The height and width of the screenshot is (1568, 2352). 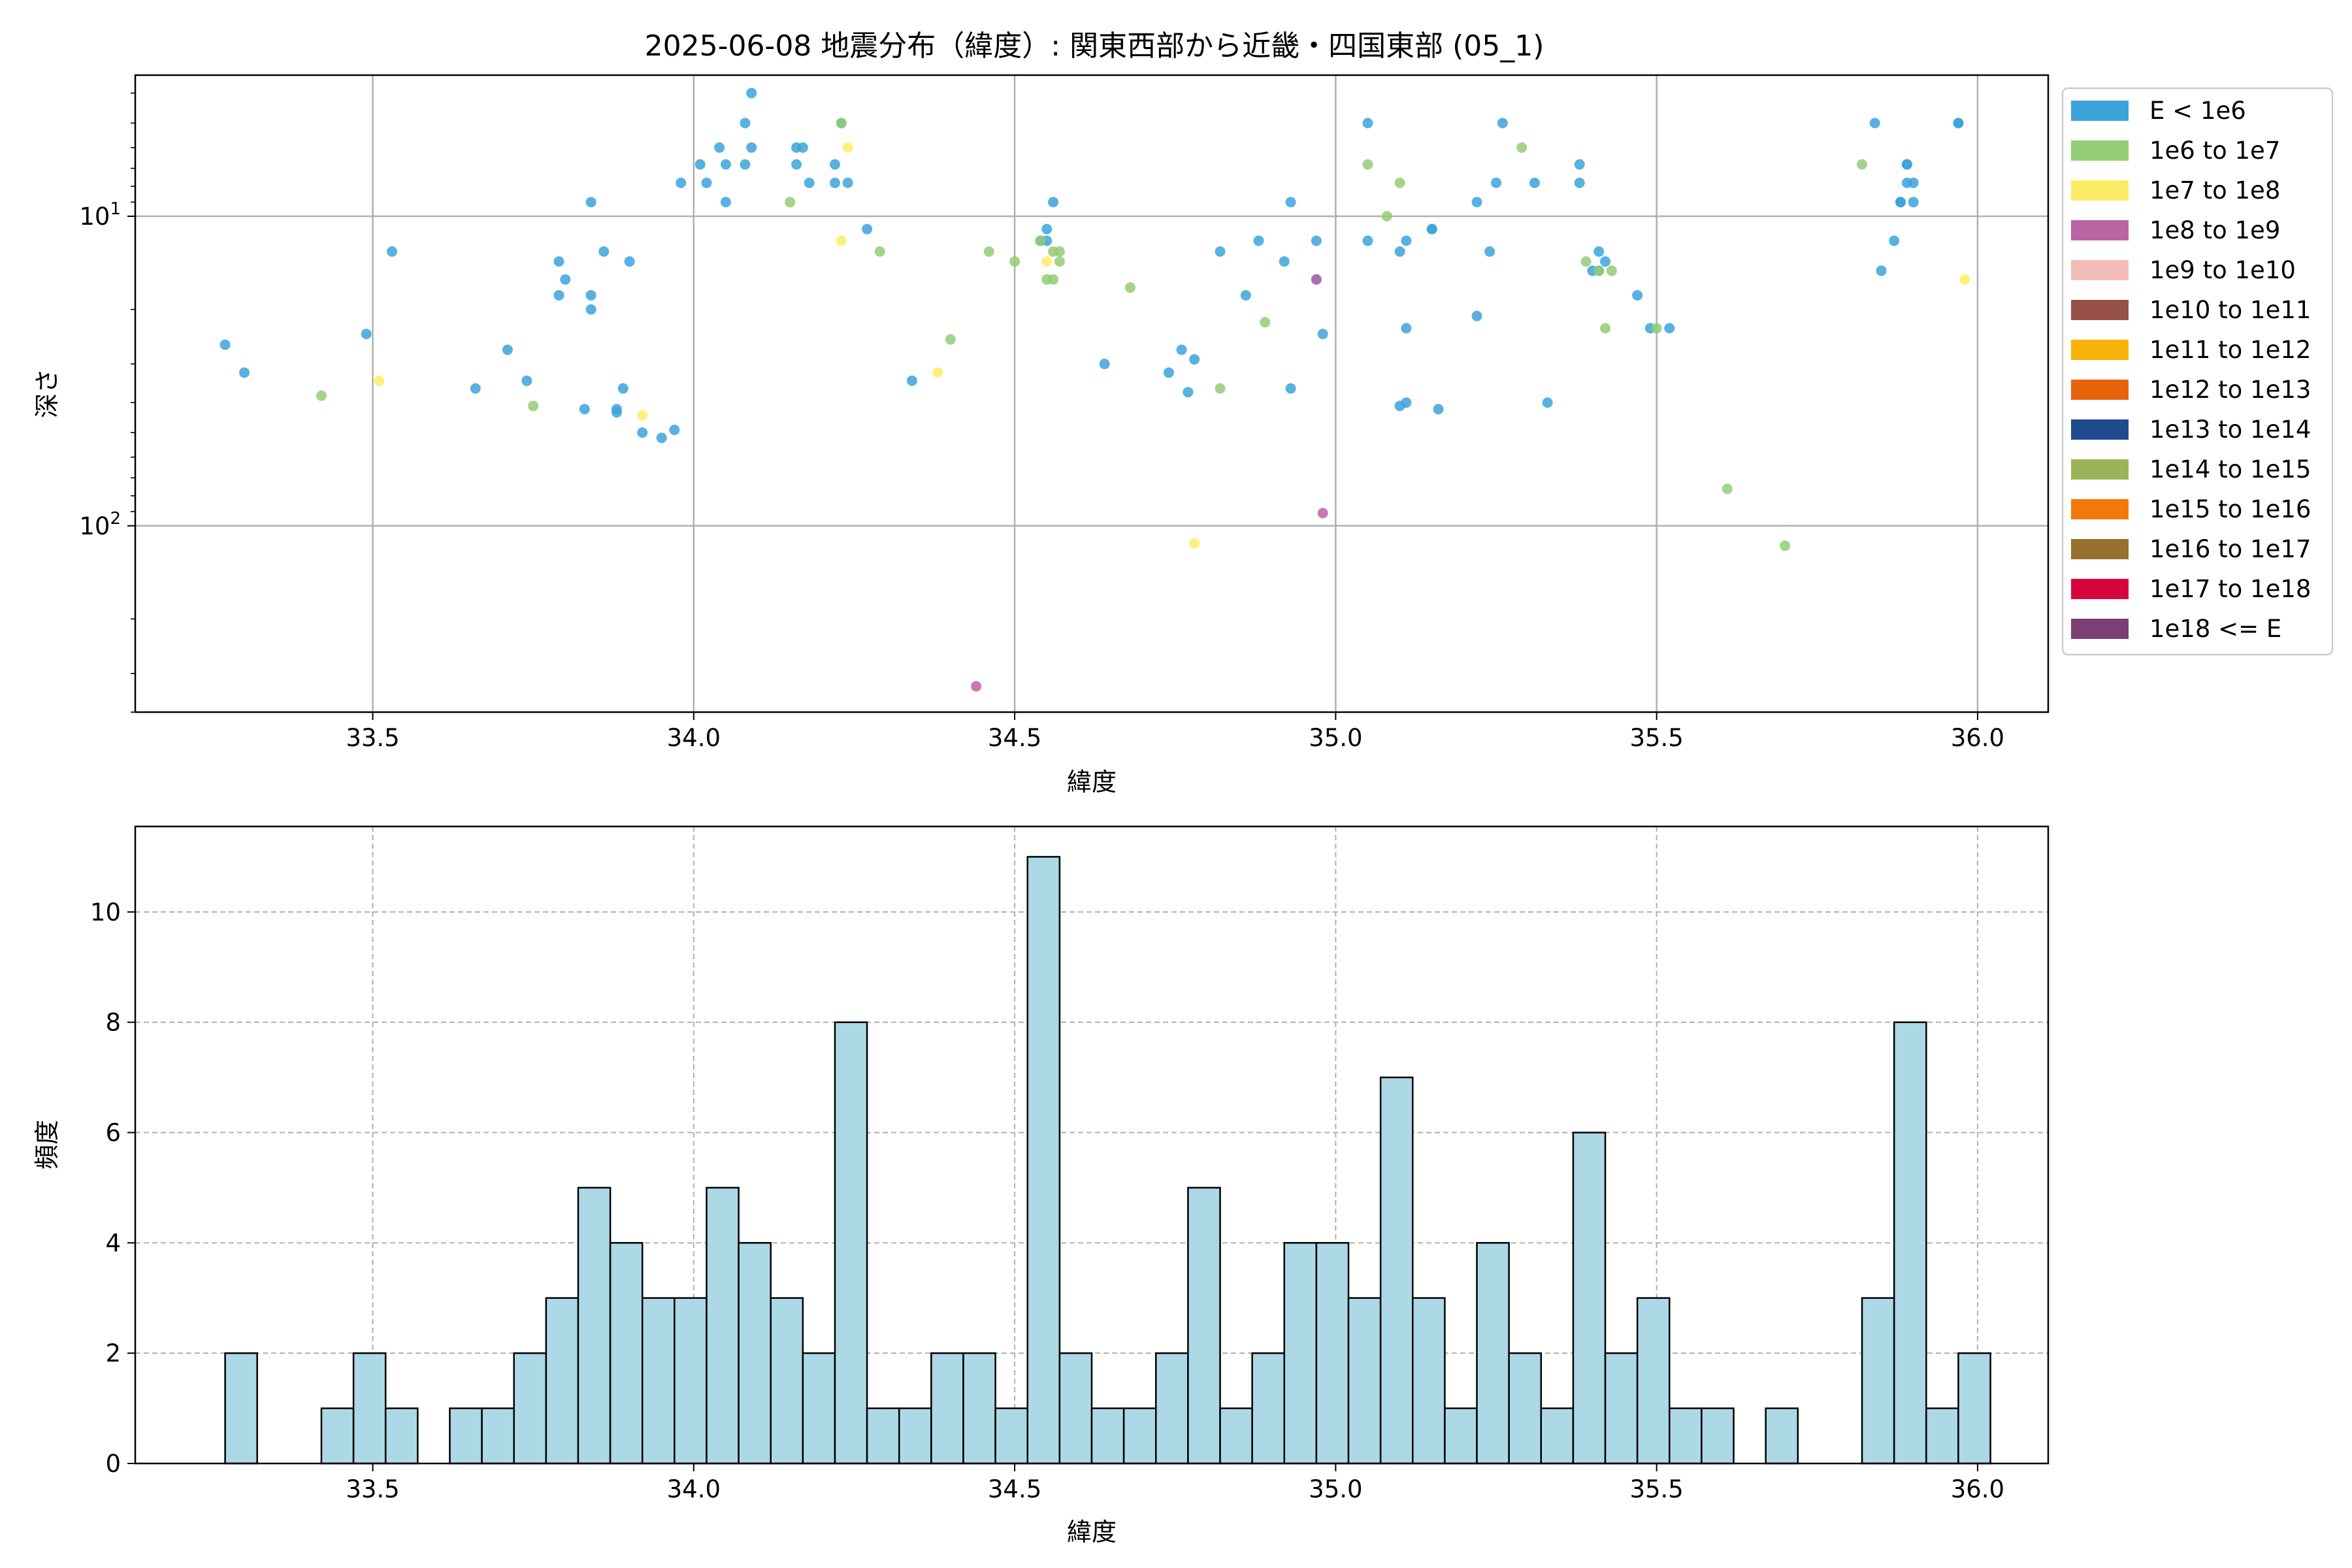 I want to click on scatter-x-tick-label: 35.5, so click(x=1656, y=738).